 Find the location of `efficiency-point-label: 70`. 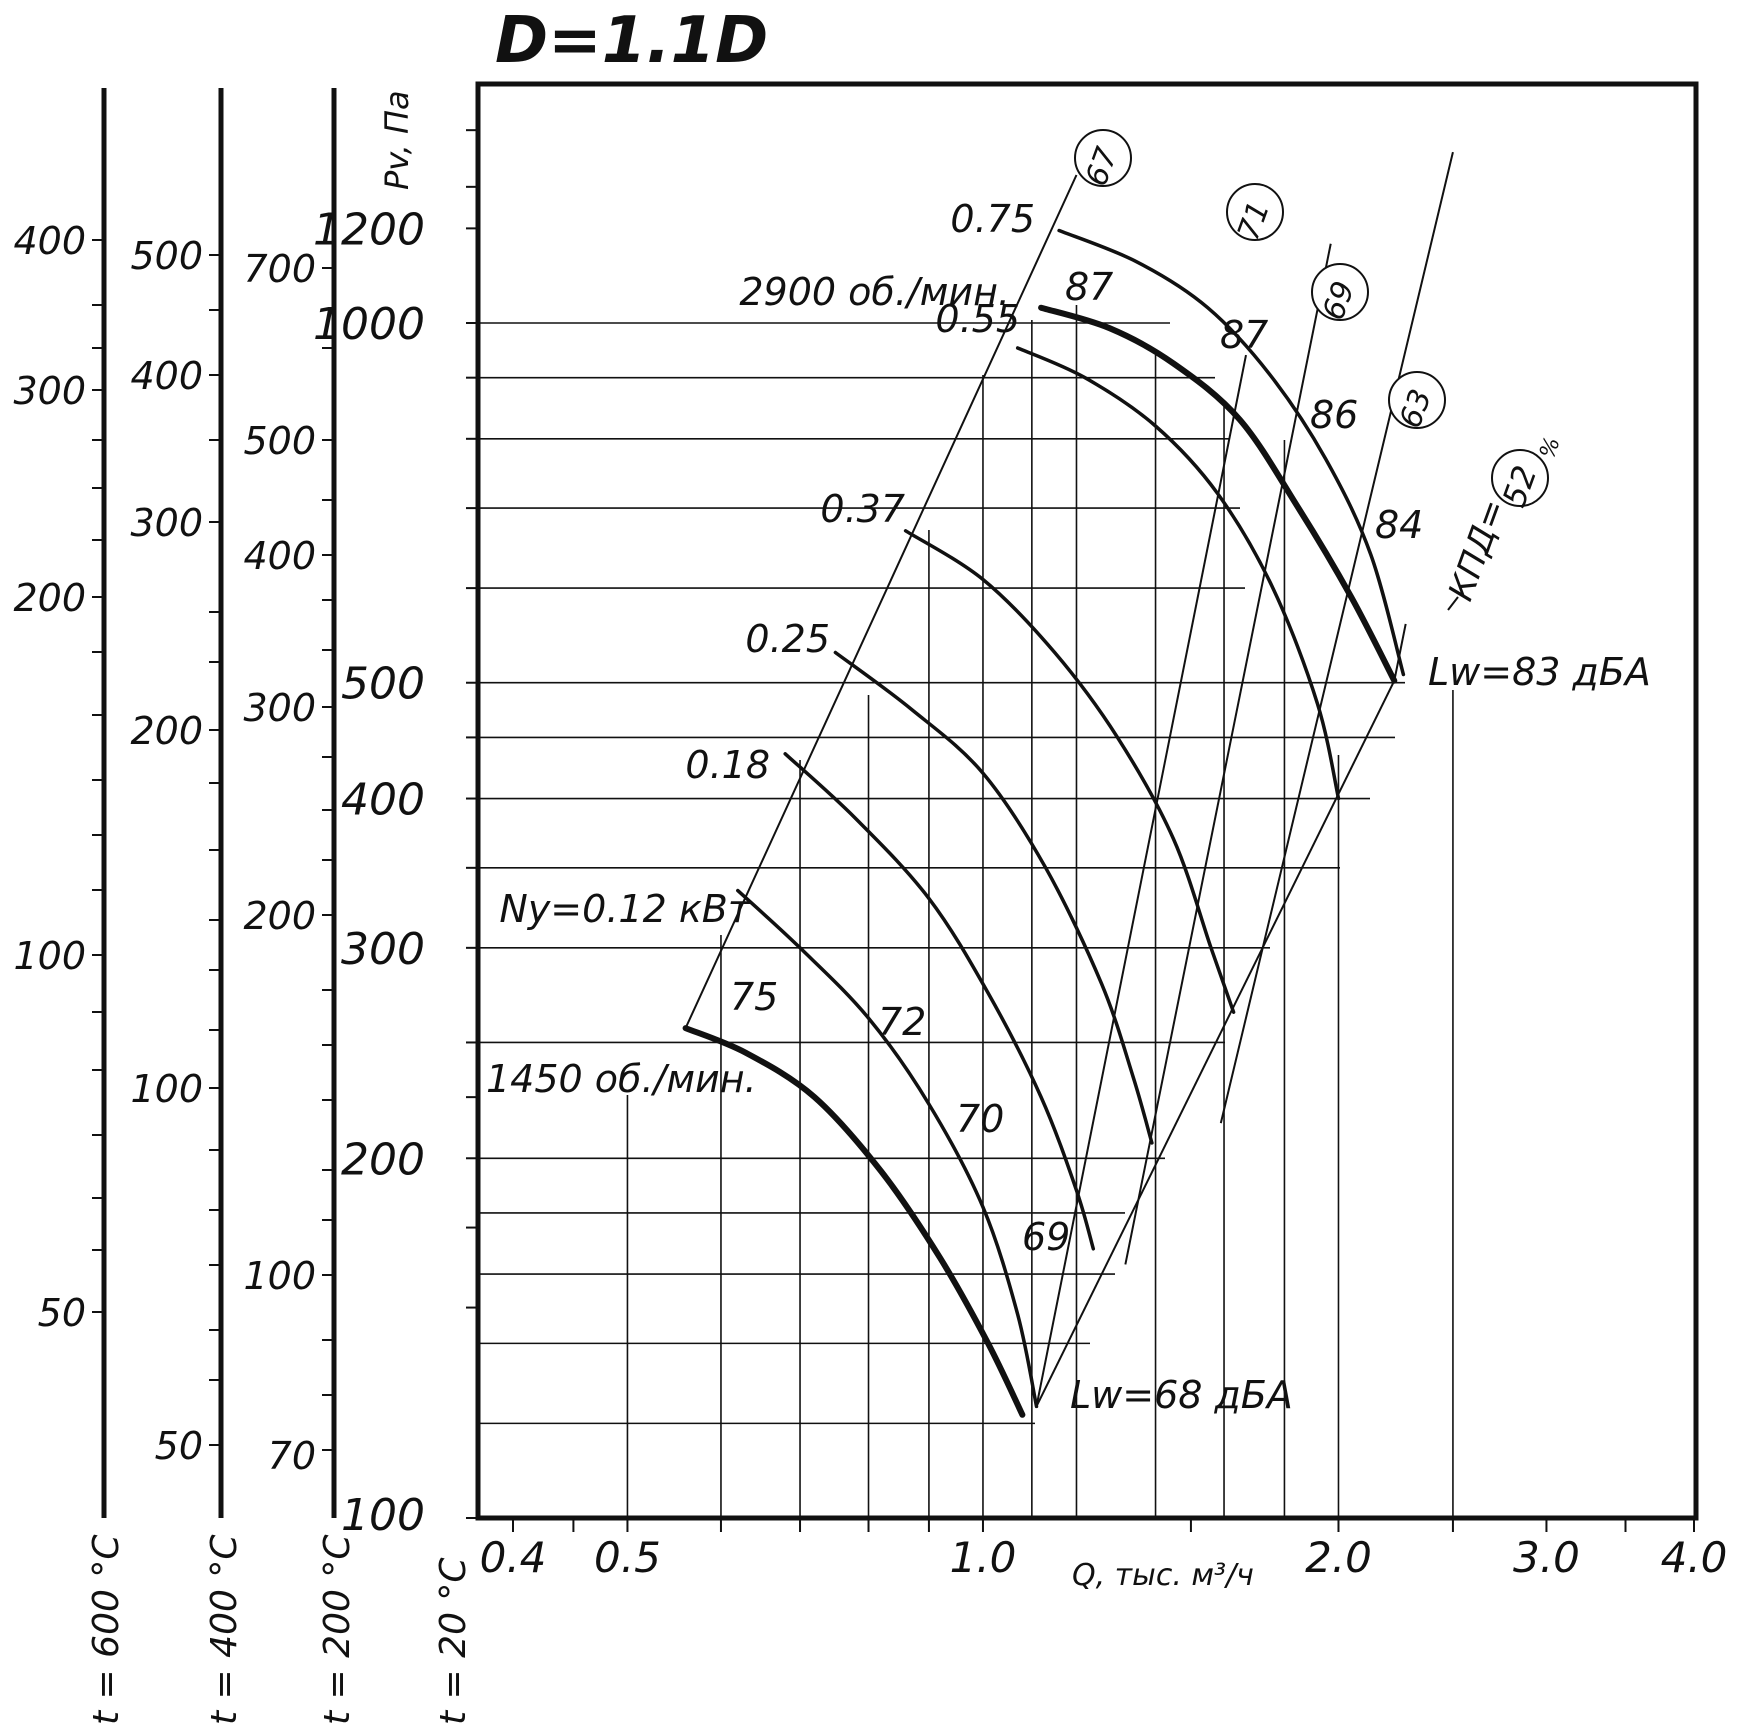

efficiency-point-label: 70 is located at coordinates (980, 1119).